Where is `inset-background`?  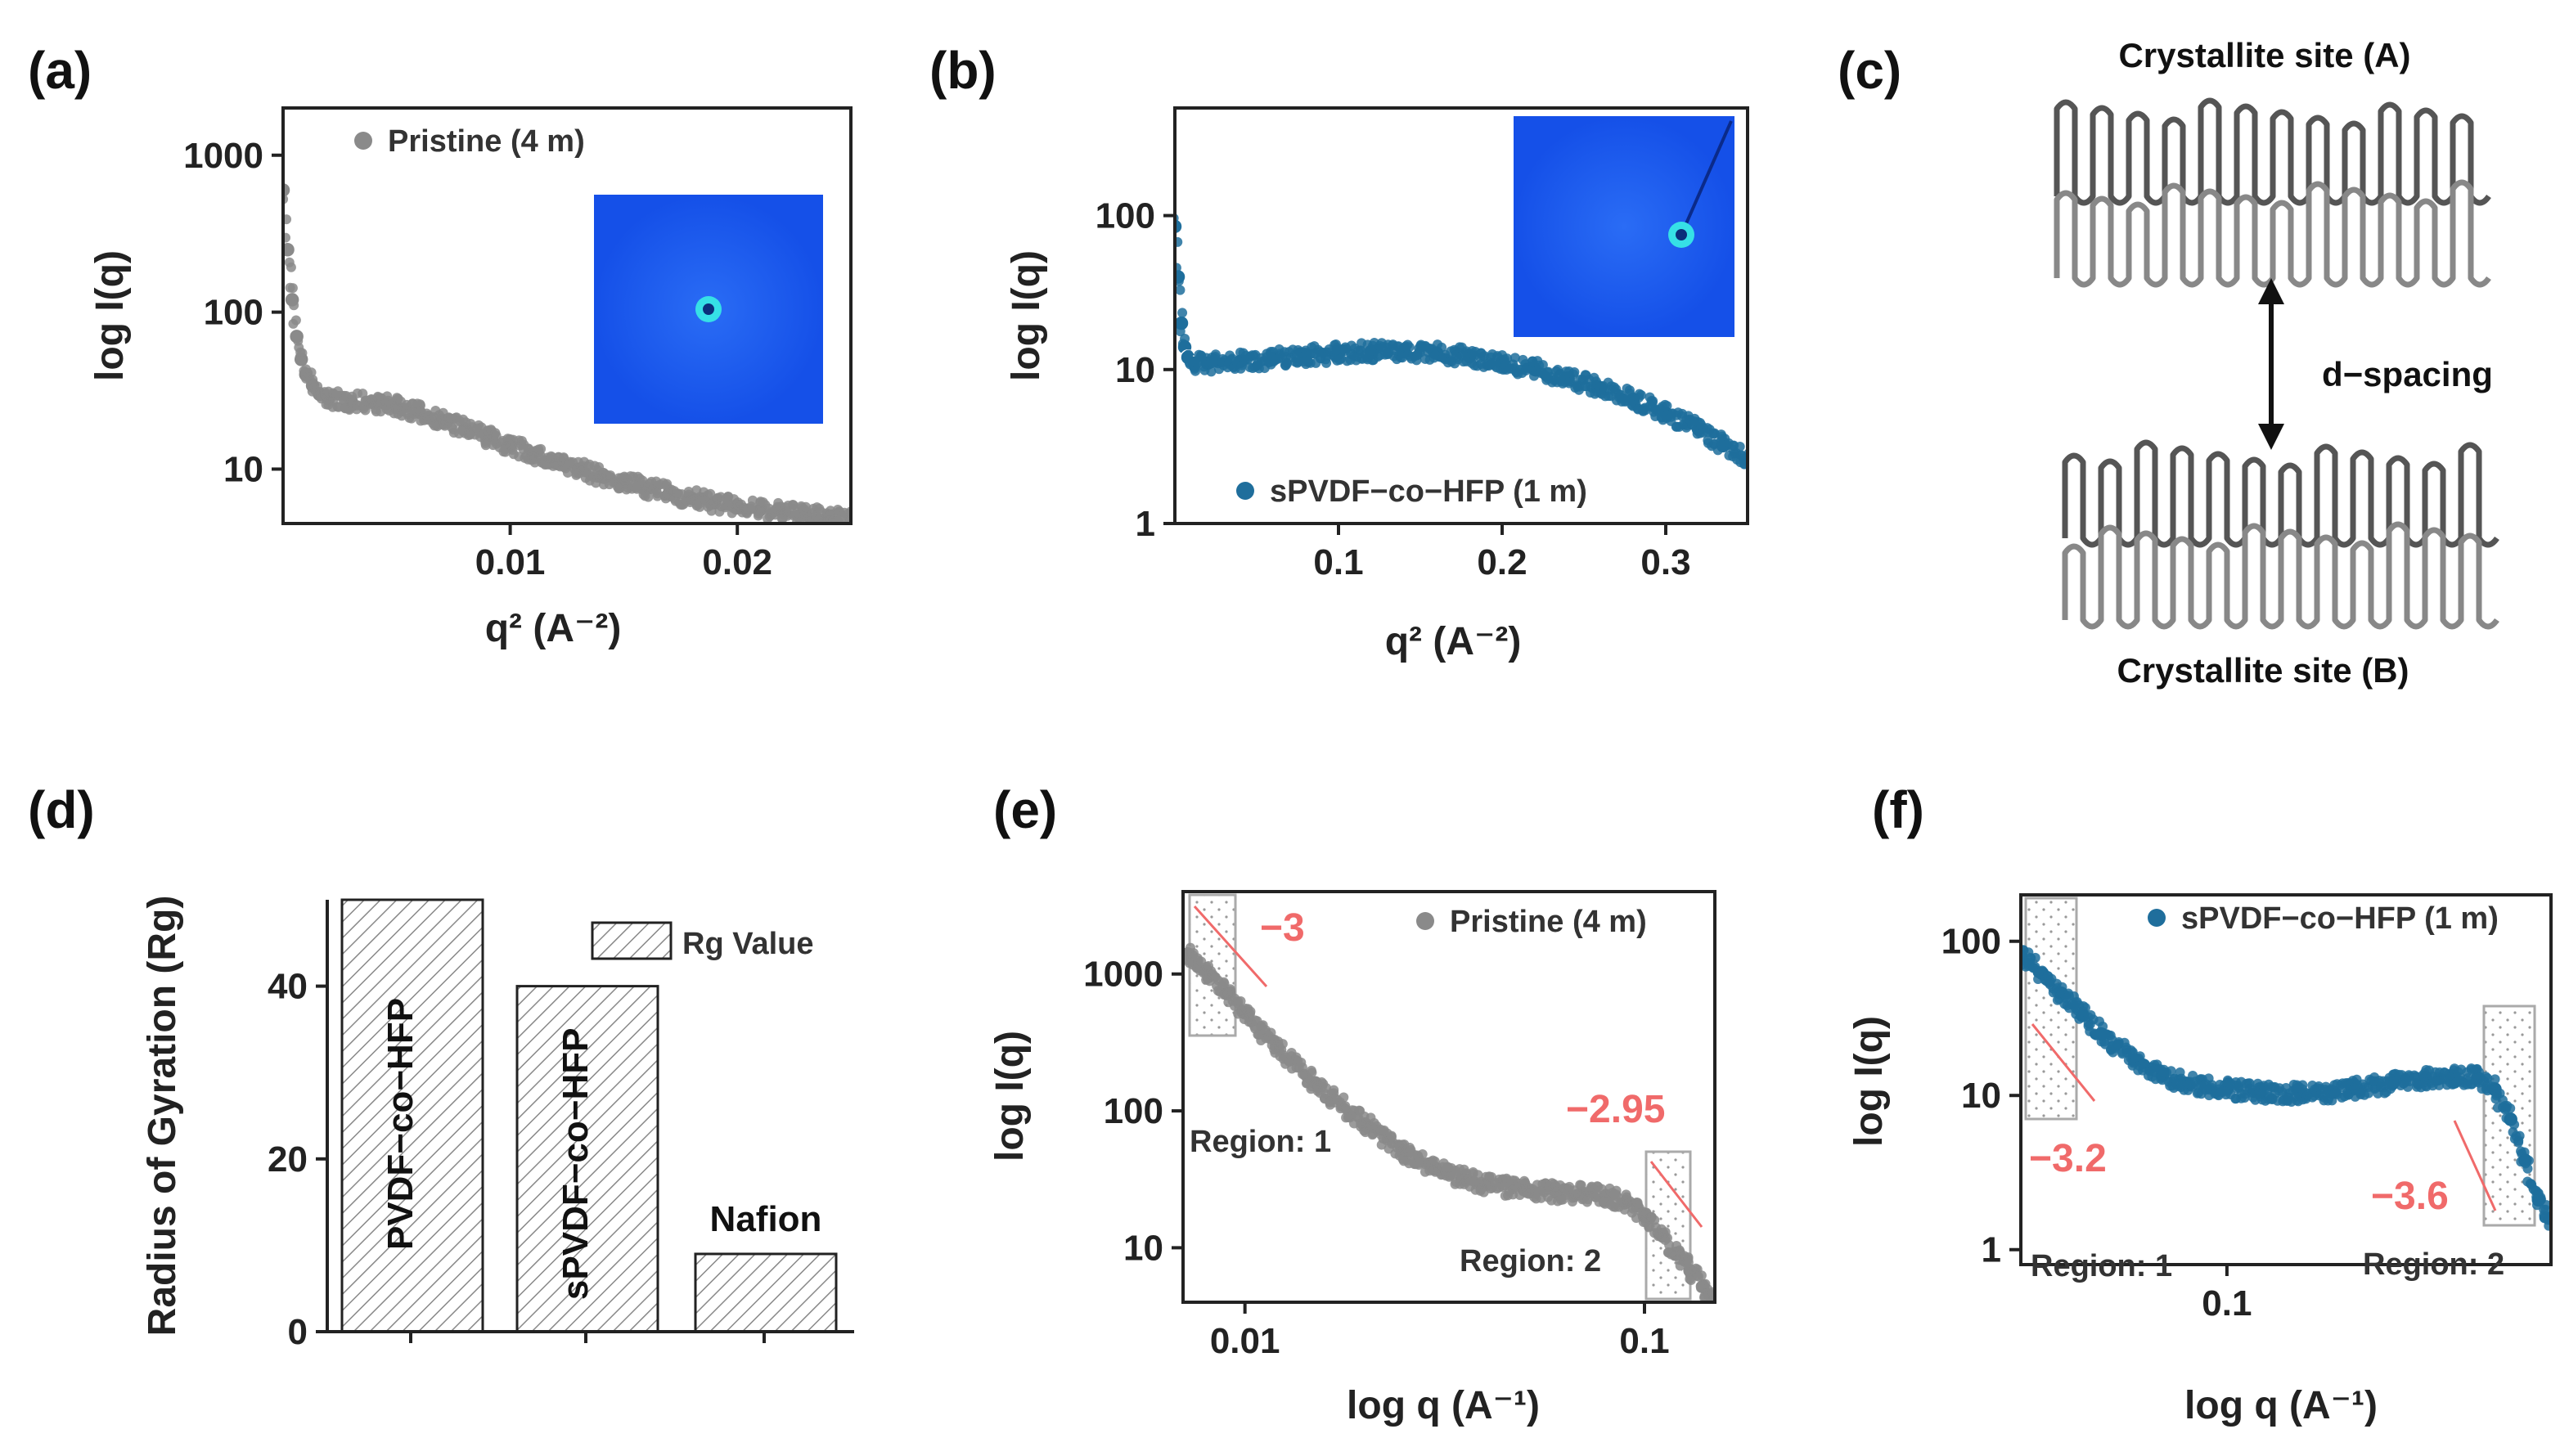
inset-background is located at coordinates (1624, 226).